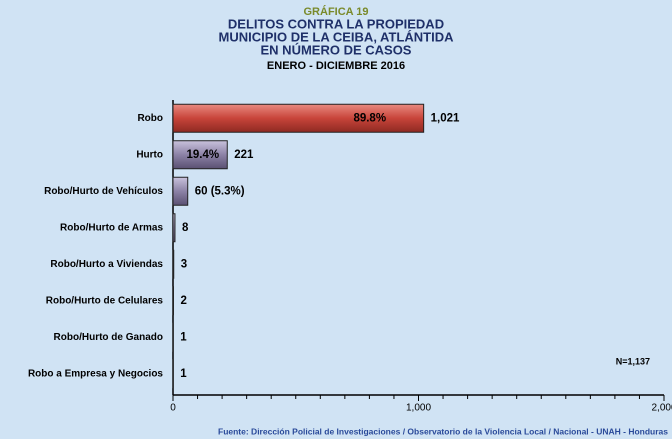  I want to click on annotation: N=1,137, so click(633, 361).